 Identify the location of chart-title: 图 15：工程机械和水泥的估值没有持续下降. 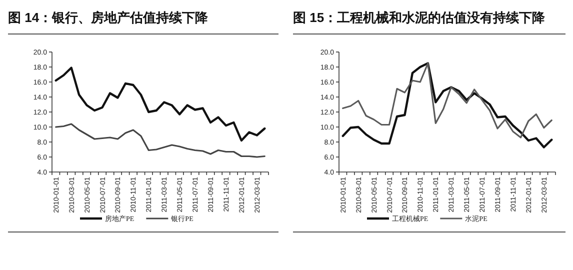
(419, 17).